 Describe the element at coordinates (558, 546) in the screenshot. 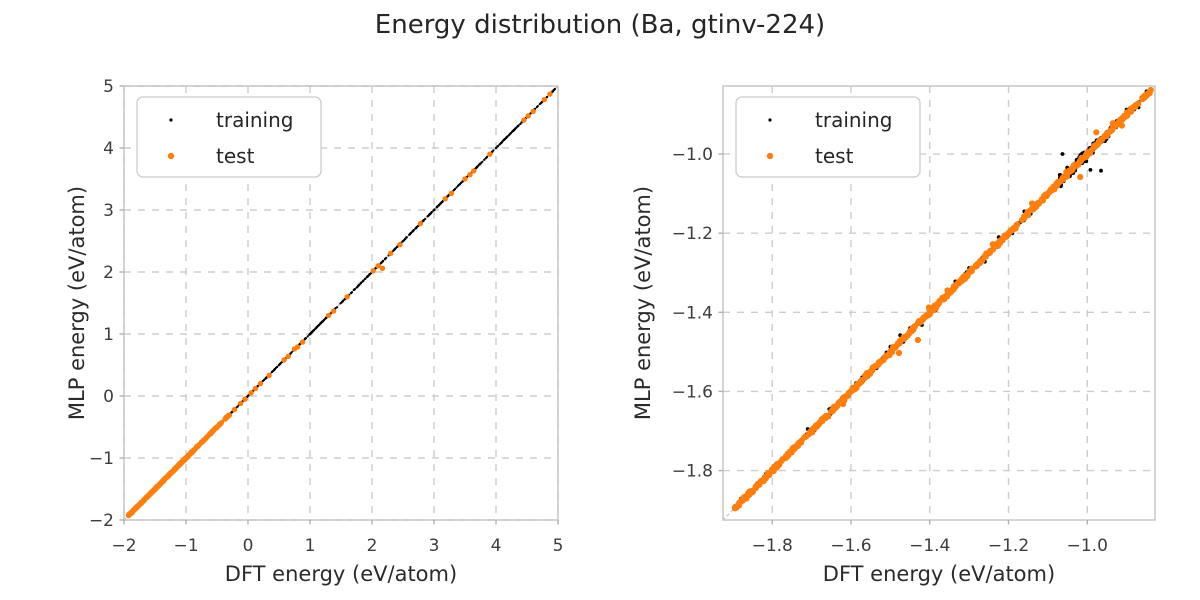

I see `x-tick-label: 5` at that location.